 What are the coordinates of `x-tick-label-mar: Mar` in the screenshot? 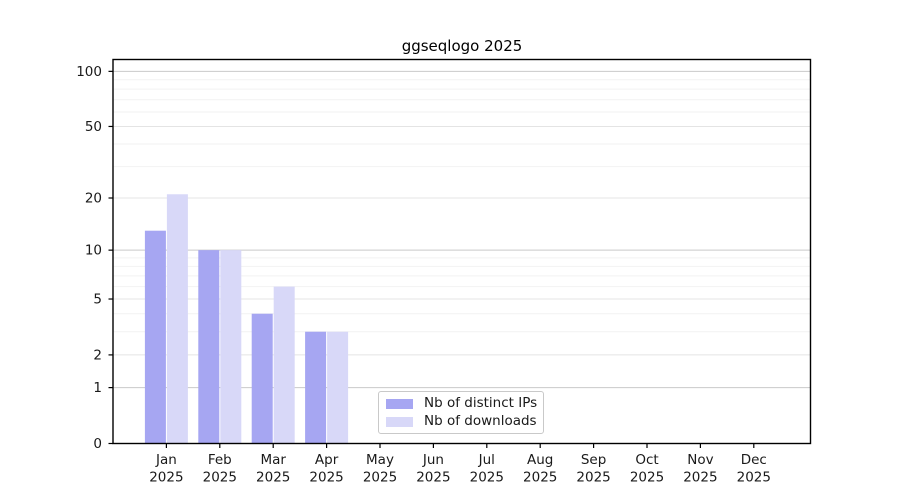 It's located at (273, 460).